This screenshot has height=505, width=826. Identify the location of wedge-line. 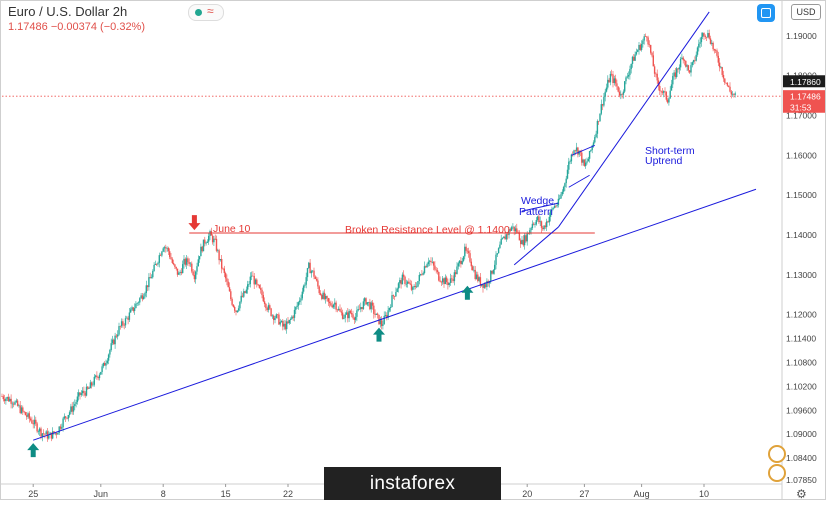
(536, 246).